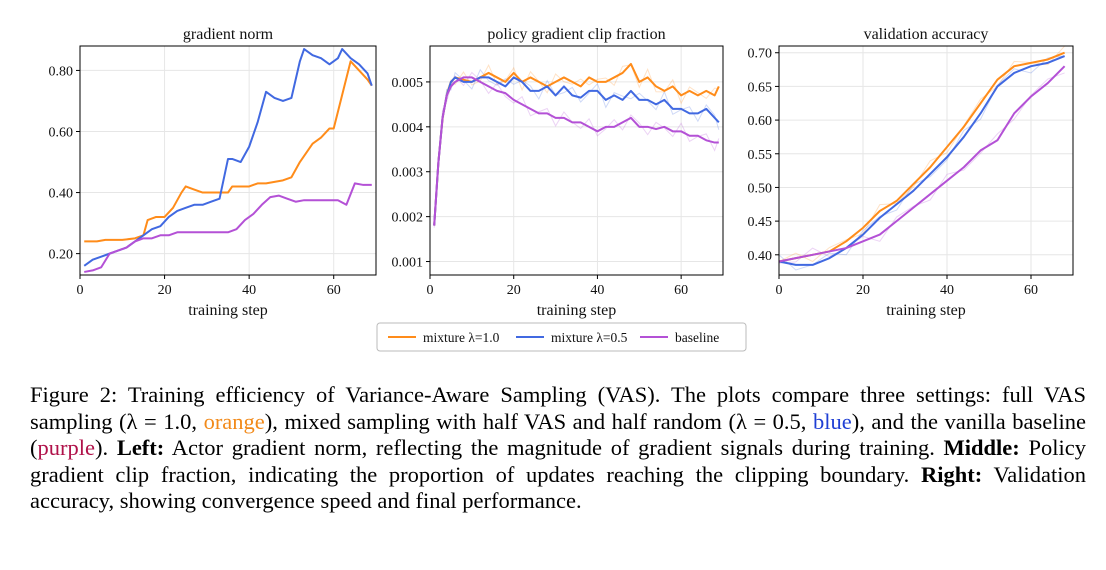 The image size is (1106, 570). What do you see at coordinates (61, 255) in the screenshot?
I see `y-tick-label: 0.20` at bounding box center [61, 255].